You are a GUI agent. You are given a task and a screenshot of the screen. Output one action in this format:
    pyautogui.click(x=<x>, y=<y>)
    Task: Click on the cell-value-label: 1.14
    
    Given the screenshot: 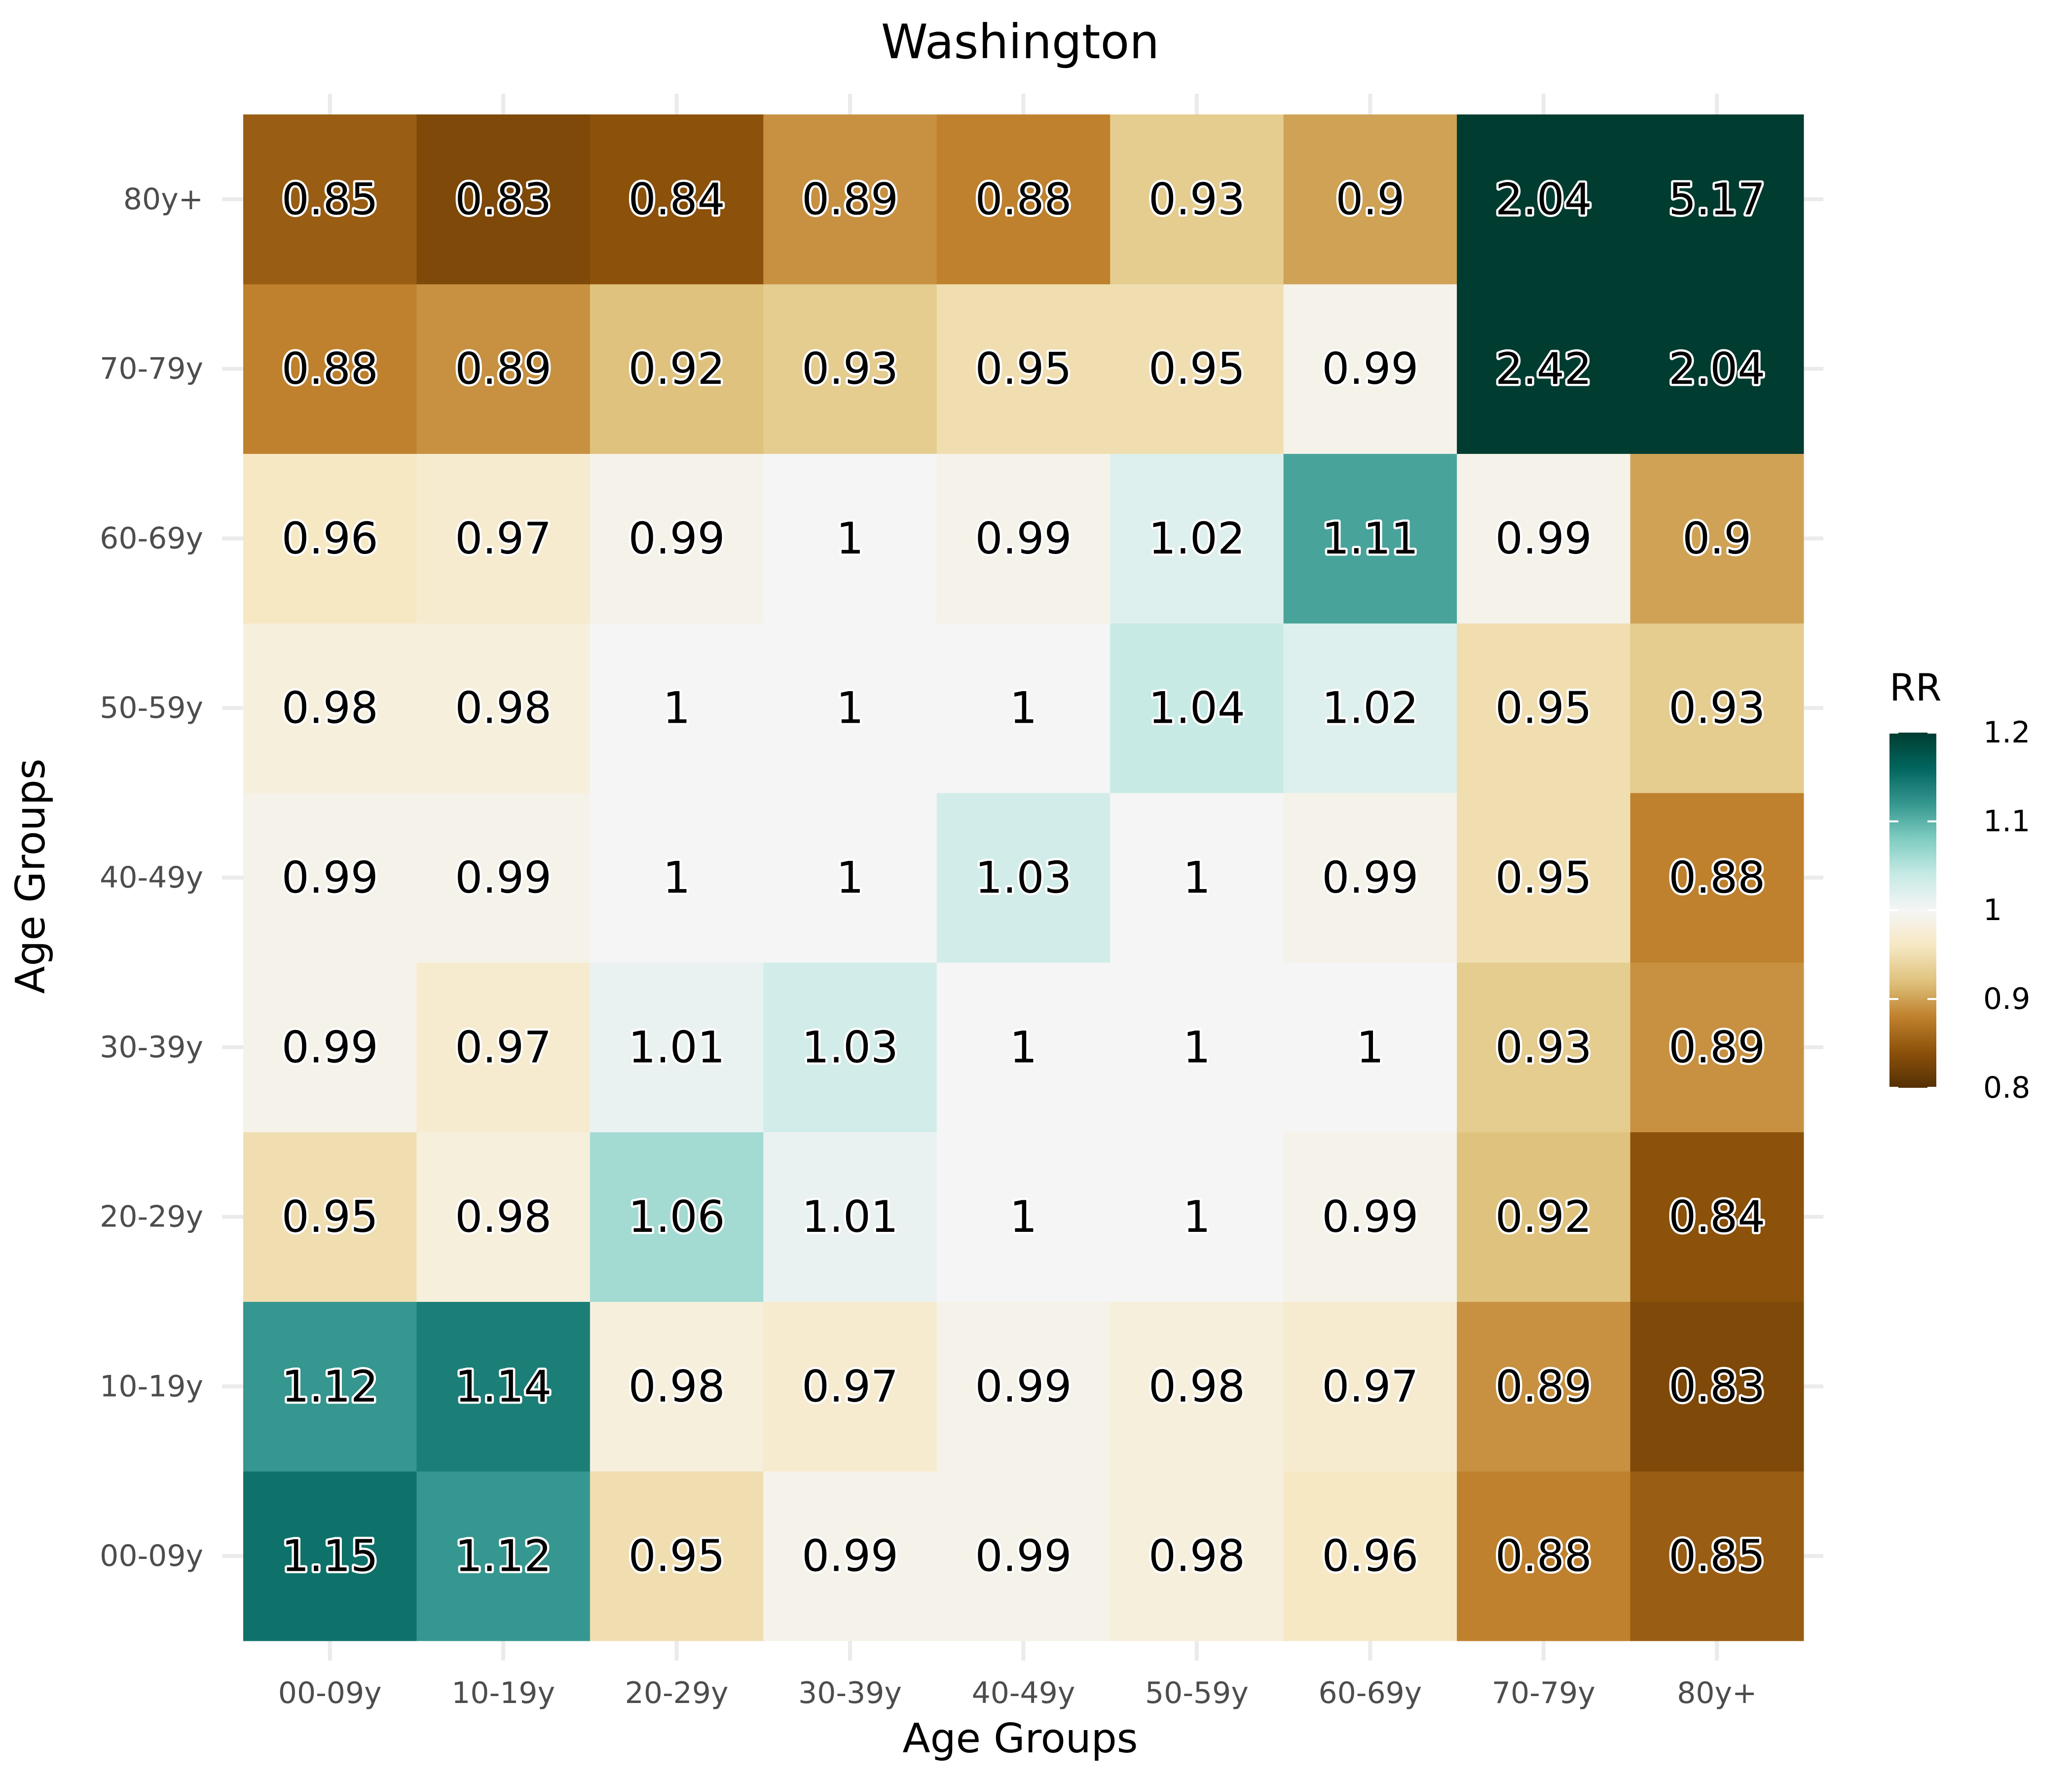 What is the action you would take?
    pyautogui.click(x=504, y=1387)
    